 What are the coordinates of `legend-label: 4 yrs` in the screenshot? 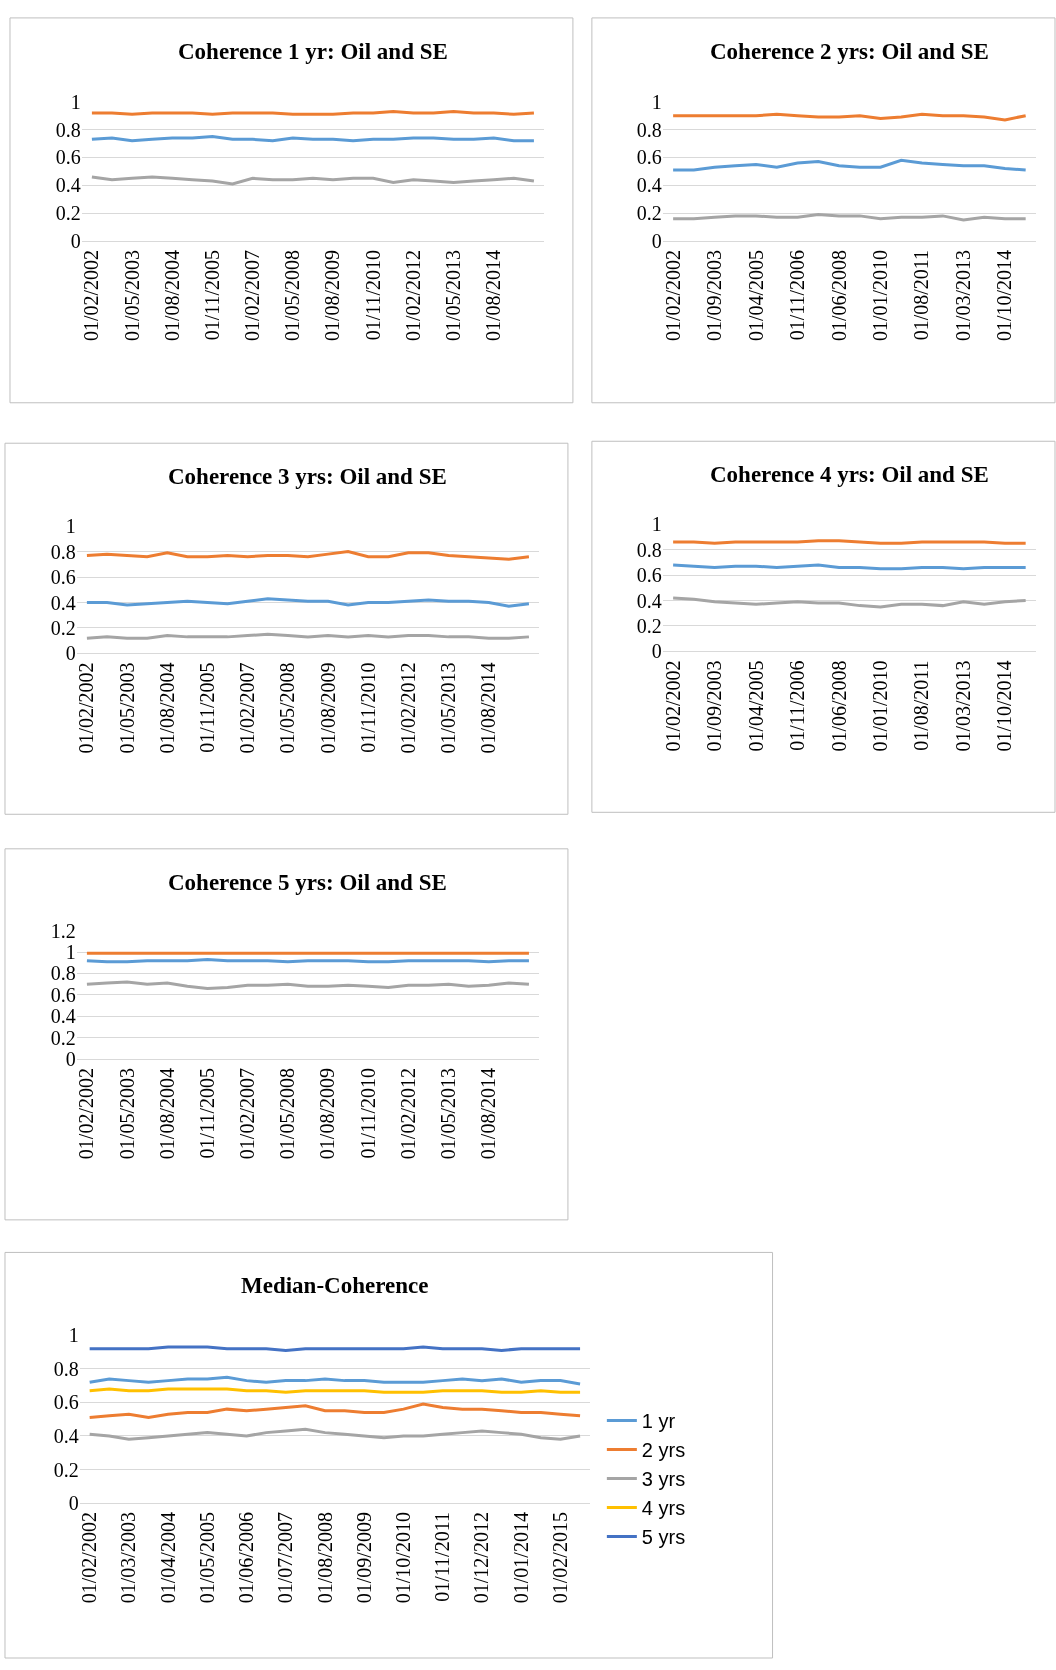 It's located at (663, 1508).